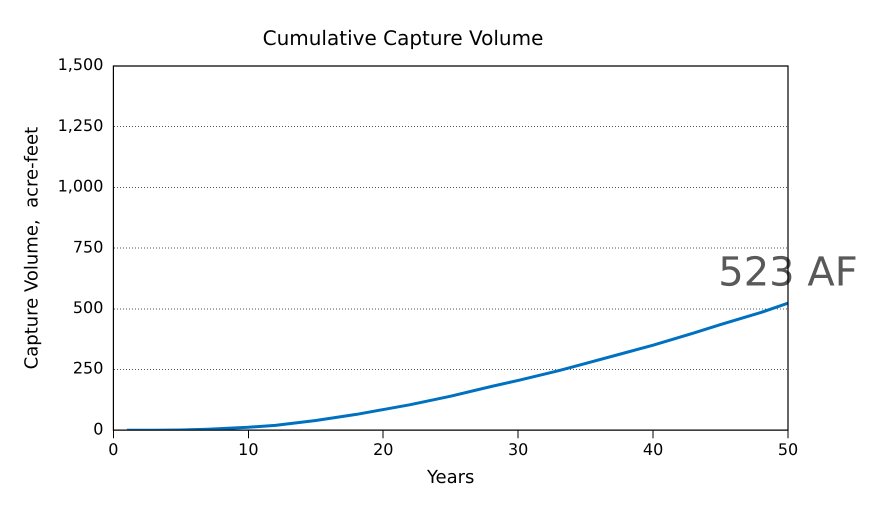 This screenshot has width=884, height=506. I want to click on y-axis-title: Capture Volume, acre-feet, so click(31, 248).